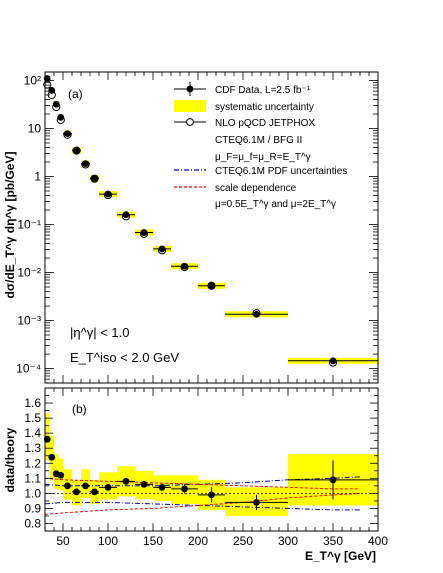  I want to click on legend-marker-theory, so click(190, 122).